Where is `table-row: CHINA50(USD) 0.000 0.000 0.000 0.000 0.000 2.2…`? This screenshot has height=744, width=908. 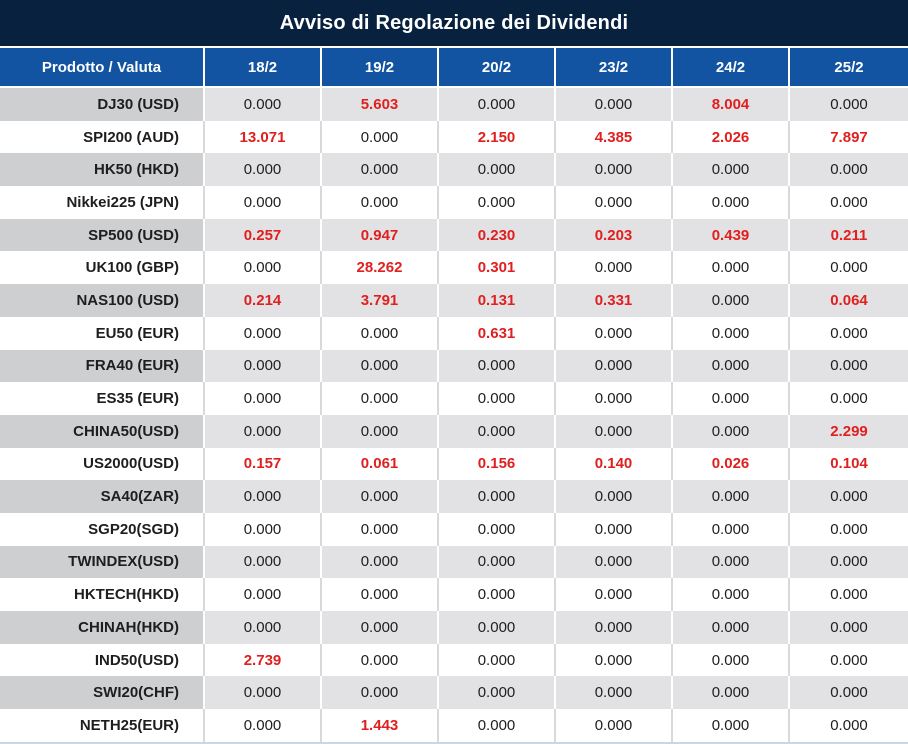
table-row: CHINA50(USD) 0.000 0.000 0.000 0.000 0.000 2.2… is located at coordinates (454, 431).